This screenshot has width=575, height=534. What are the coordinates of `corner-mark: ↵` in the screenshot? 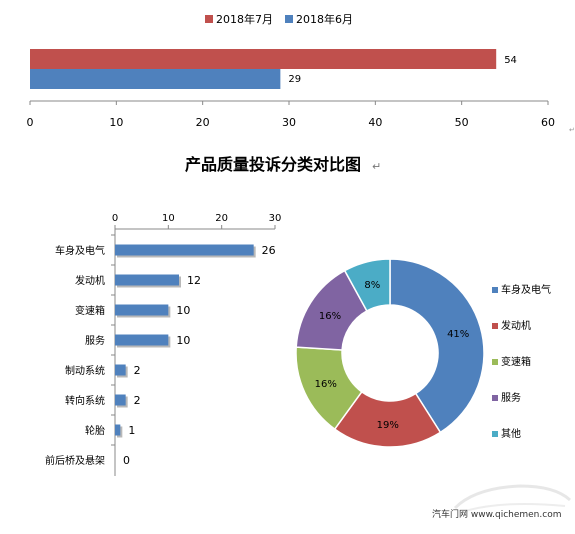 It's located at (572, 130).